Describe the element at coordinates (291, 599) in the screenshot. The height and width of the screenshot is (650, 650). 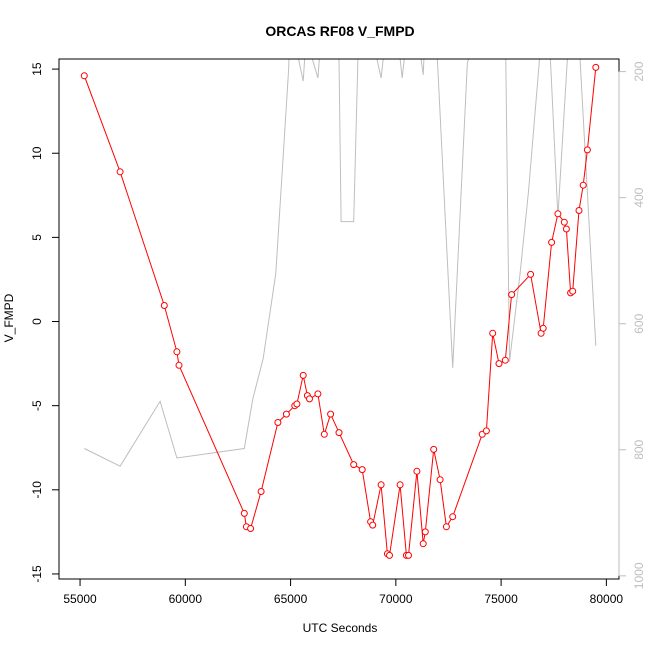
I see `x-tick-label: 65000` at that location.